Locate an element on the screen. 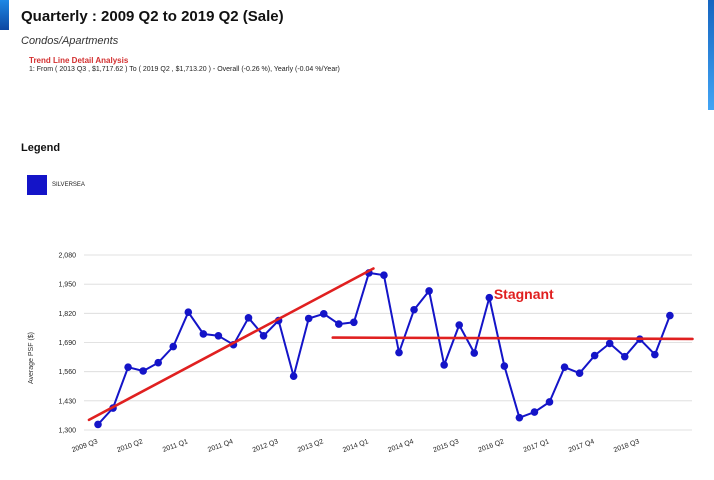  x-tick-label: 2013 Q2 is located at coordinates (311, 446).